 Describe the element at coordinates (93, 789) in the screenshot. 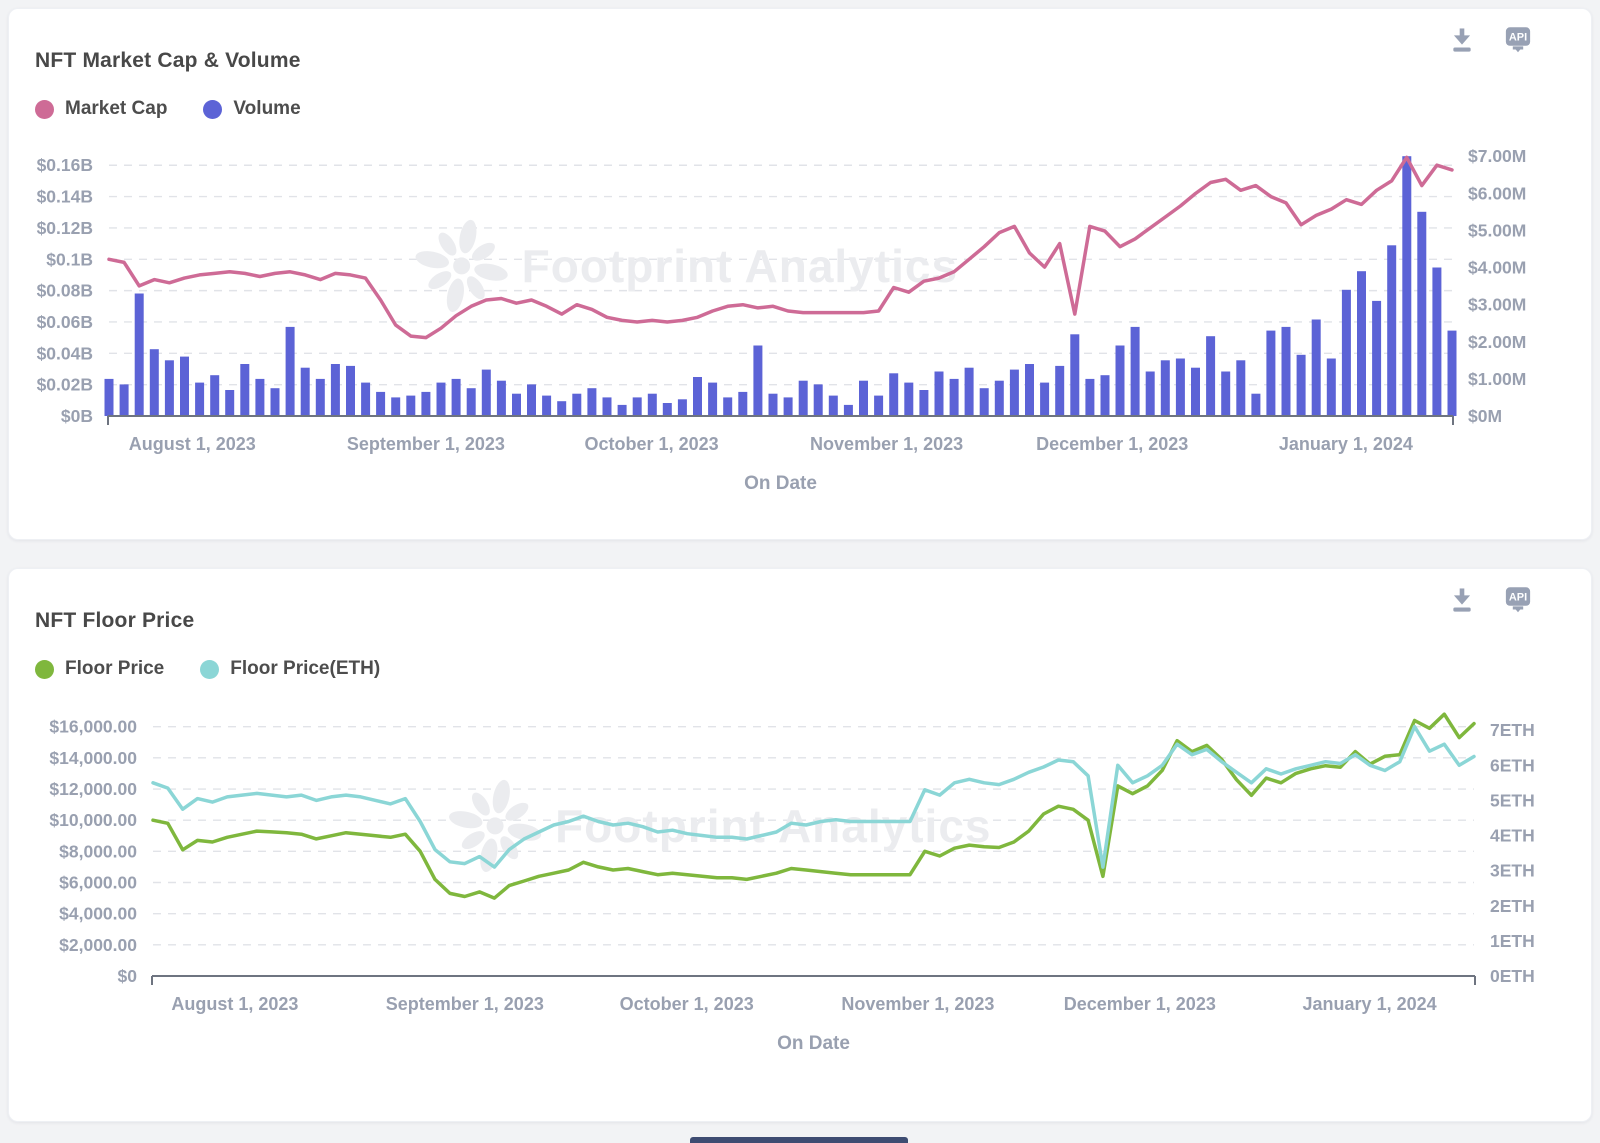

I see `svg-text: $12,000.00` at that location.